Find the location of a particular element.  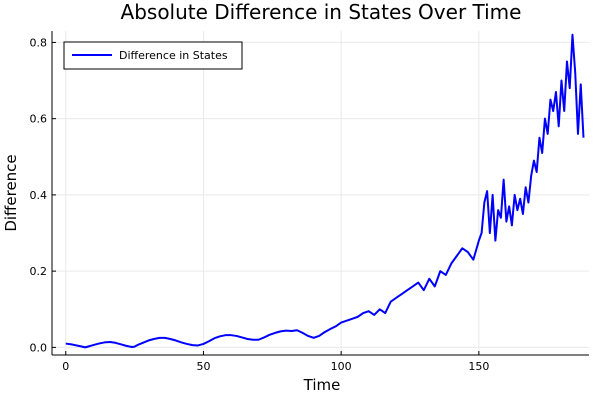

y-axis-ticks: 0.0 0.2 0.4 0.6 0.8 is located at coordinates (43, 195).